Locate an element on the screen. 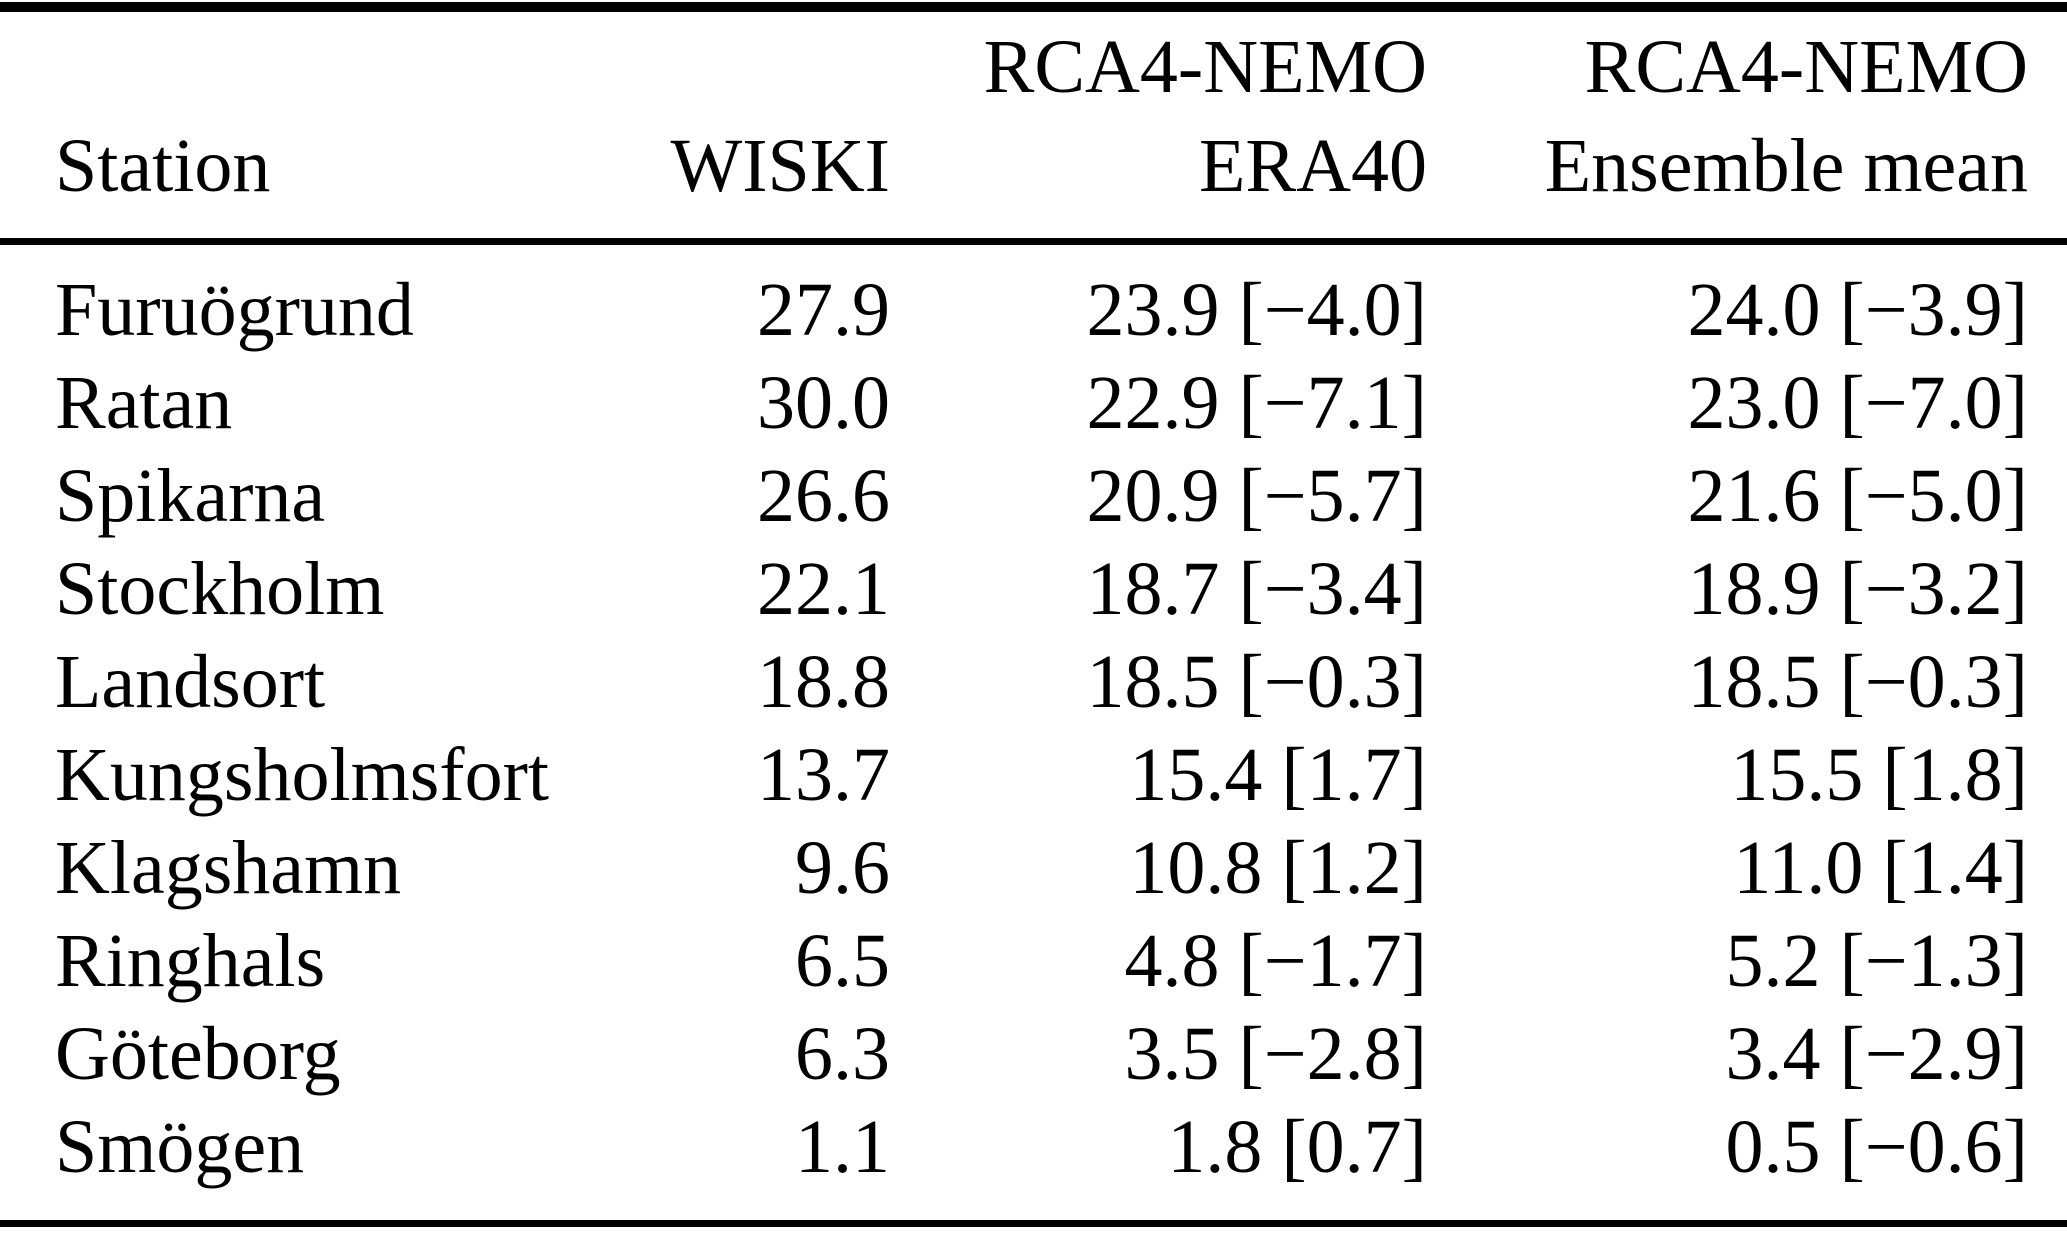  table-top-rule is located at coordinates (1033, 7).